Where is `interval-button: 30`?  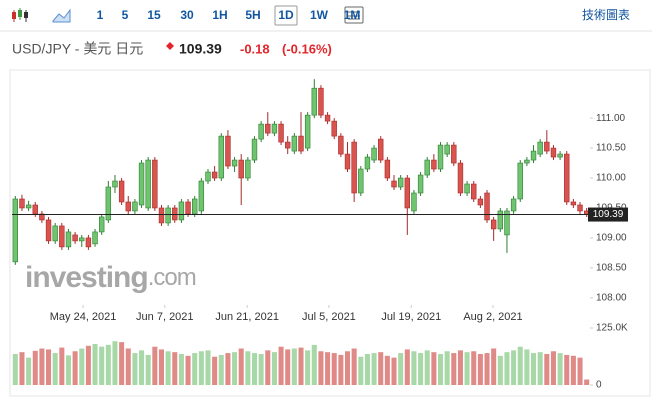 interval-button: 30 is located at coordinates (187, 15).